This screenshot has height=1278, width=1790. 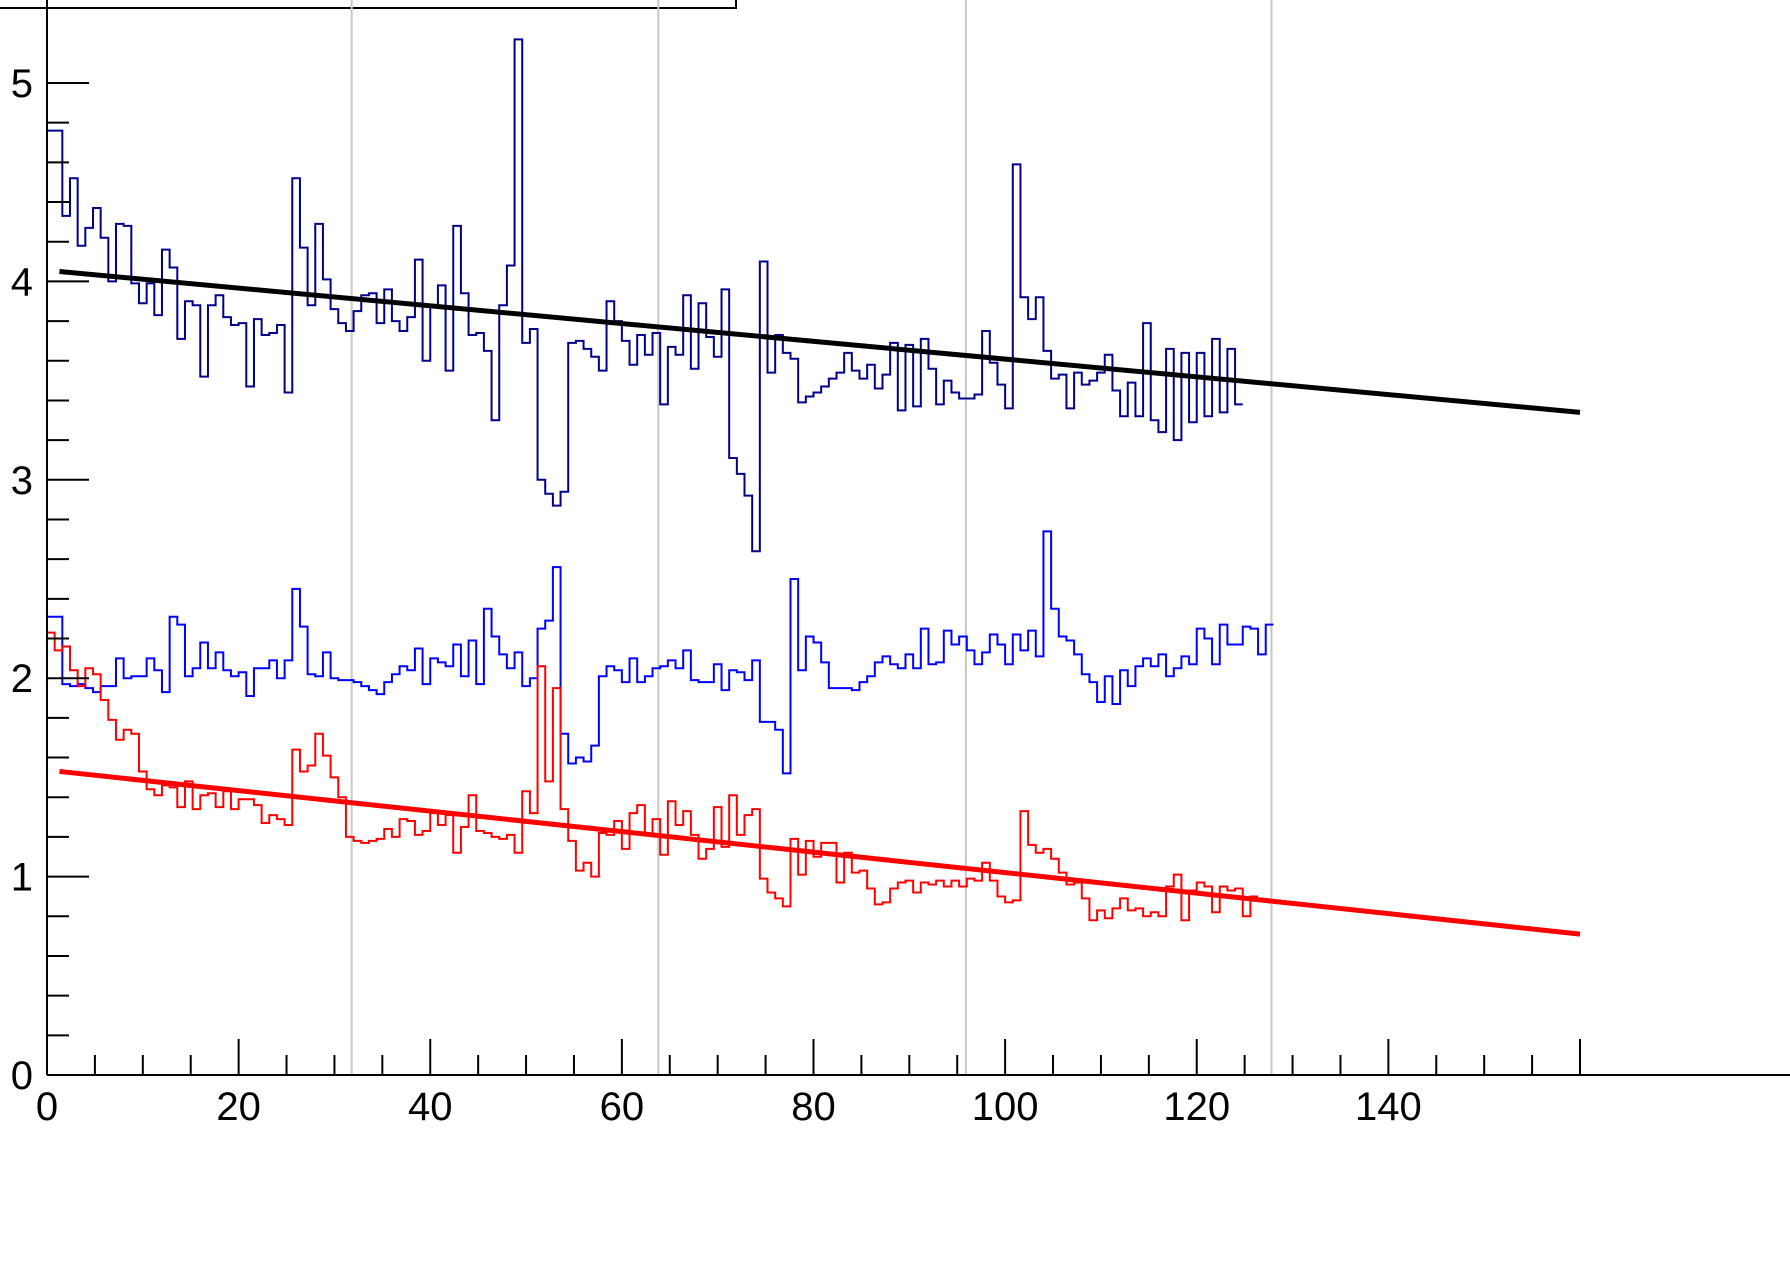 I want to click on x-tick-label: 60, so click(x=622, y=1107).